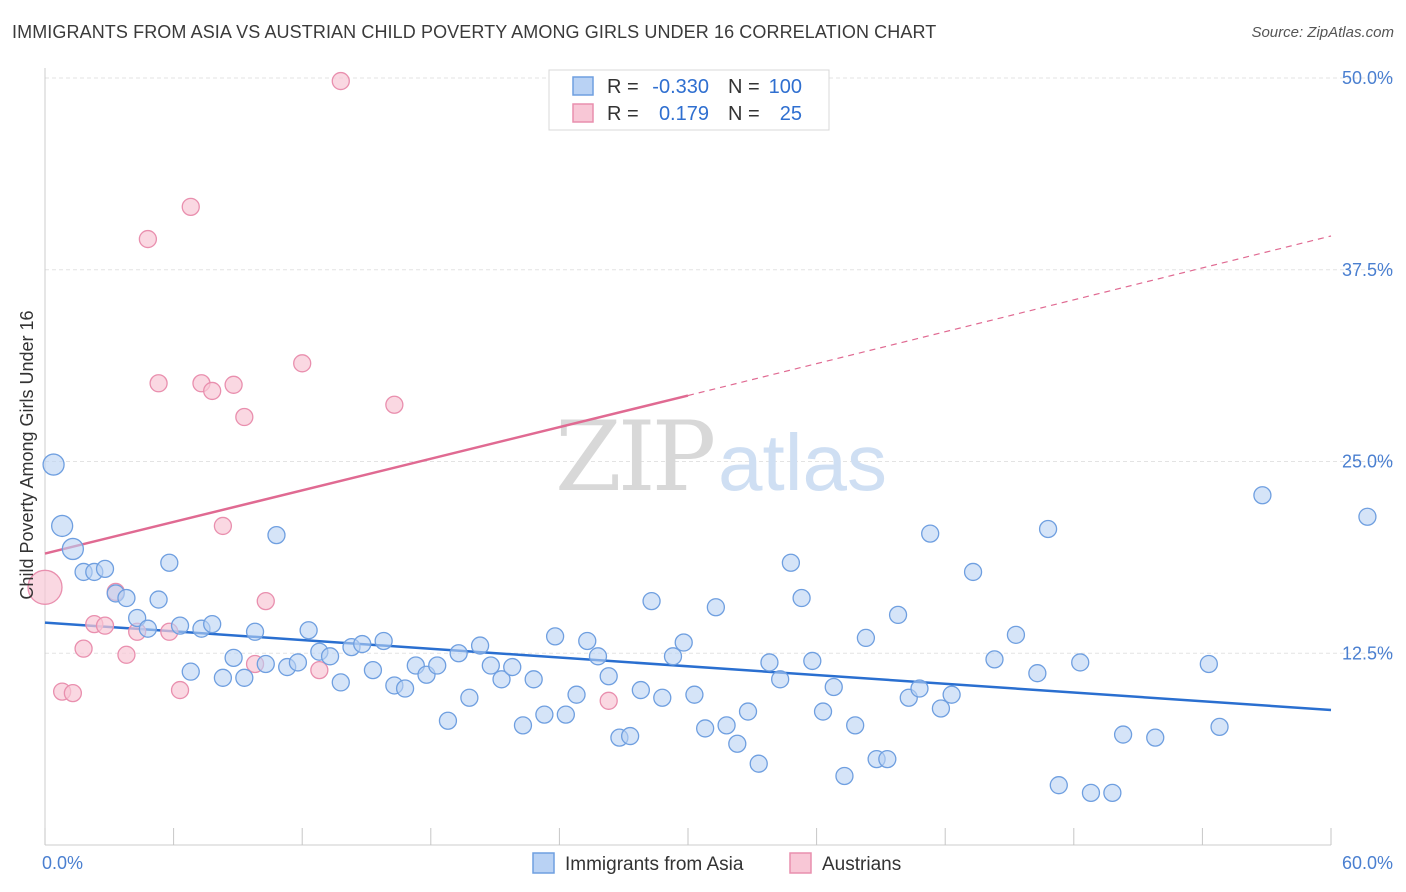  What do you see at coordinates (623, 114) in the screenshot?
I see `legend-r-label-2: R =` at bounding box center [623, 114].